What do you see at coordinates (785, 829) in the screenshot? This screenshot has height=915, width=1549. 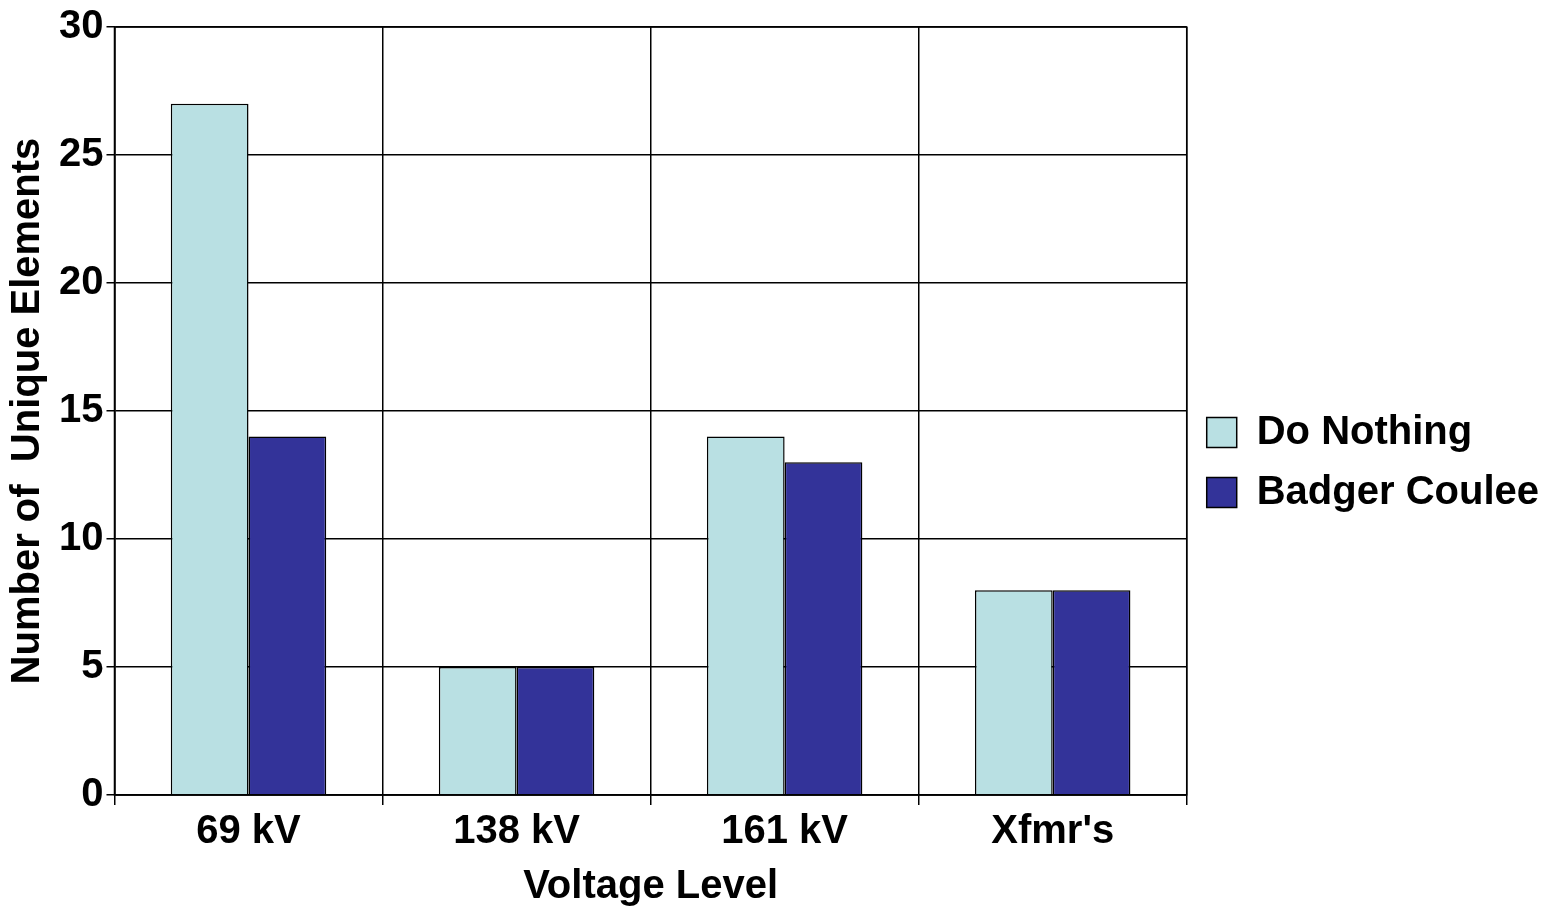 I see `x-tick-label: 161 kV` at bounding box center [785, 829].